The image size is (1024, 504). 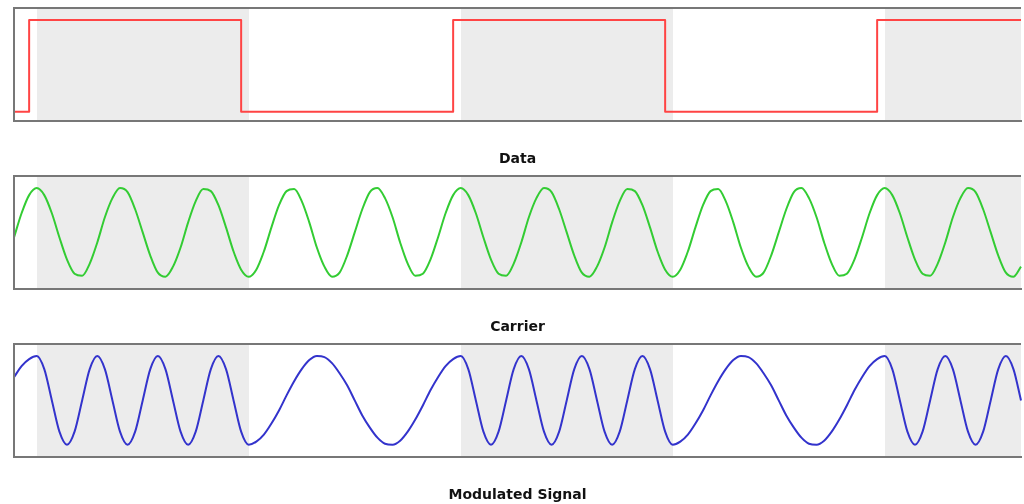 What do you see at coordinates (517, 494) in the screenshot?
I see `x-axis-title: Modulated Signal` at bounding box center [517, 494].